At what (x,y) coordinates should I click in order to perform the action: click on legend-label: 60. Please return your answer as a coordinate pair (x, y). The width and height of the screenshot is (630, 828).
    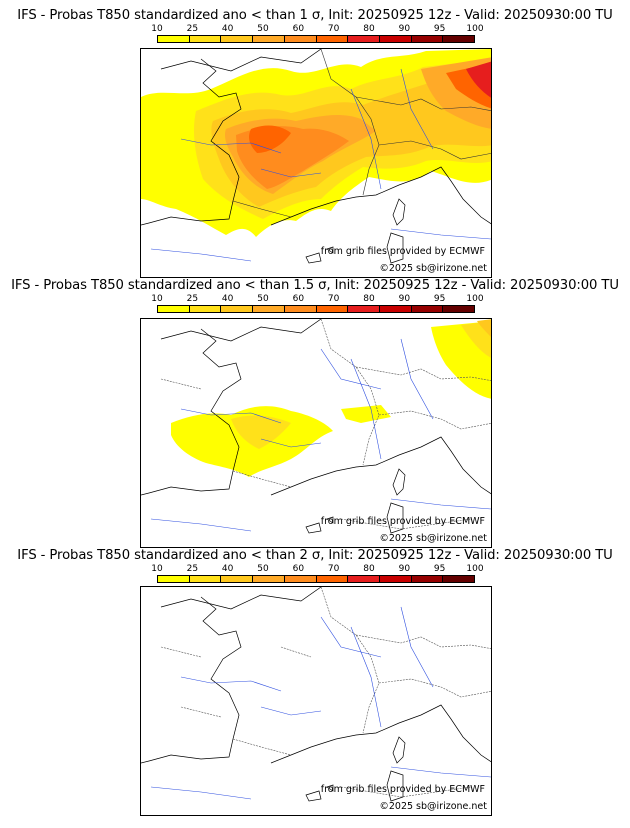
    Looking at the image, I should click on (298, 29).